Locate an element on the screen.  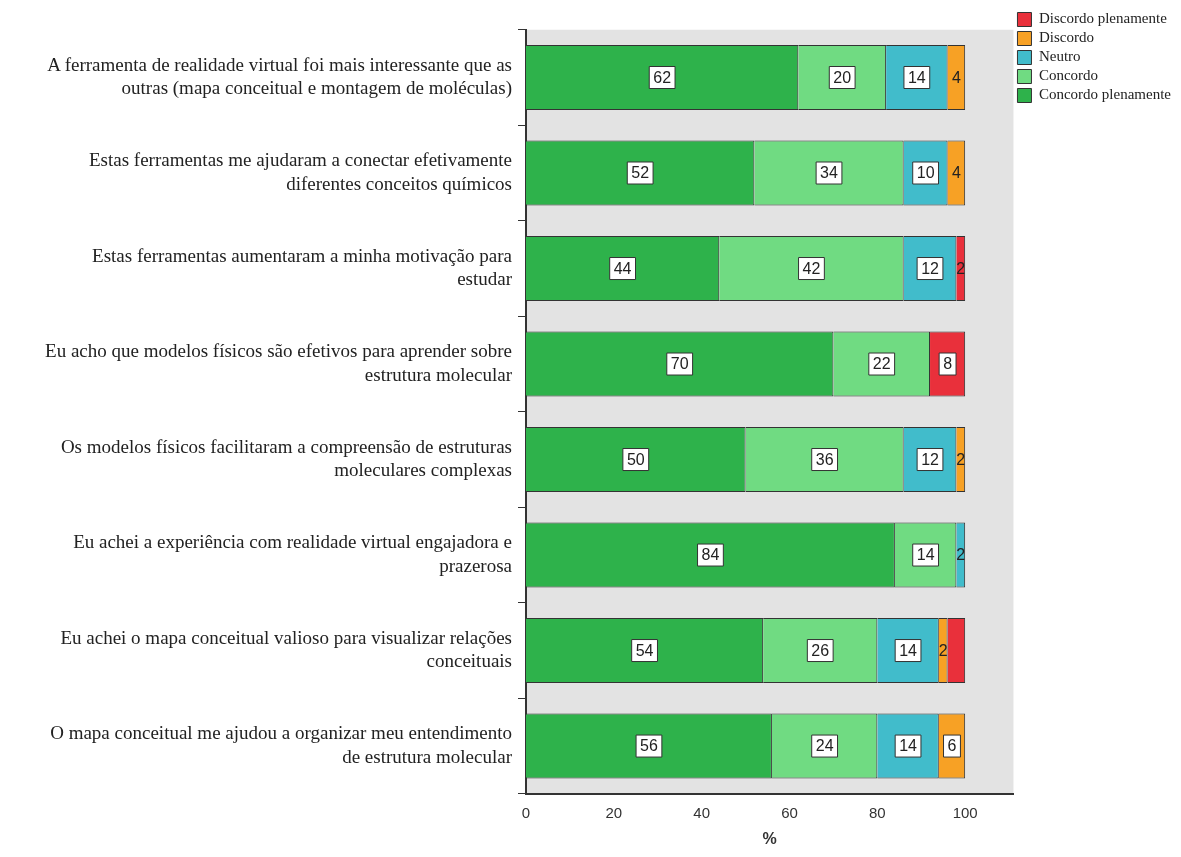
data-label: 20 is located at coordinates (842, 77).